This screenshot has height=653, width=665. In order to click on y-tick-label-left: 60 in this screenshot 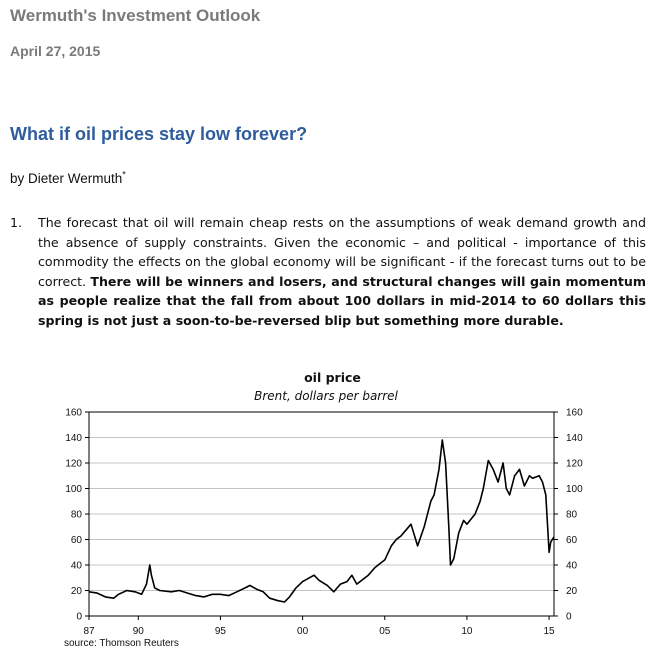, I will do `click(77, 540)`.